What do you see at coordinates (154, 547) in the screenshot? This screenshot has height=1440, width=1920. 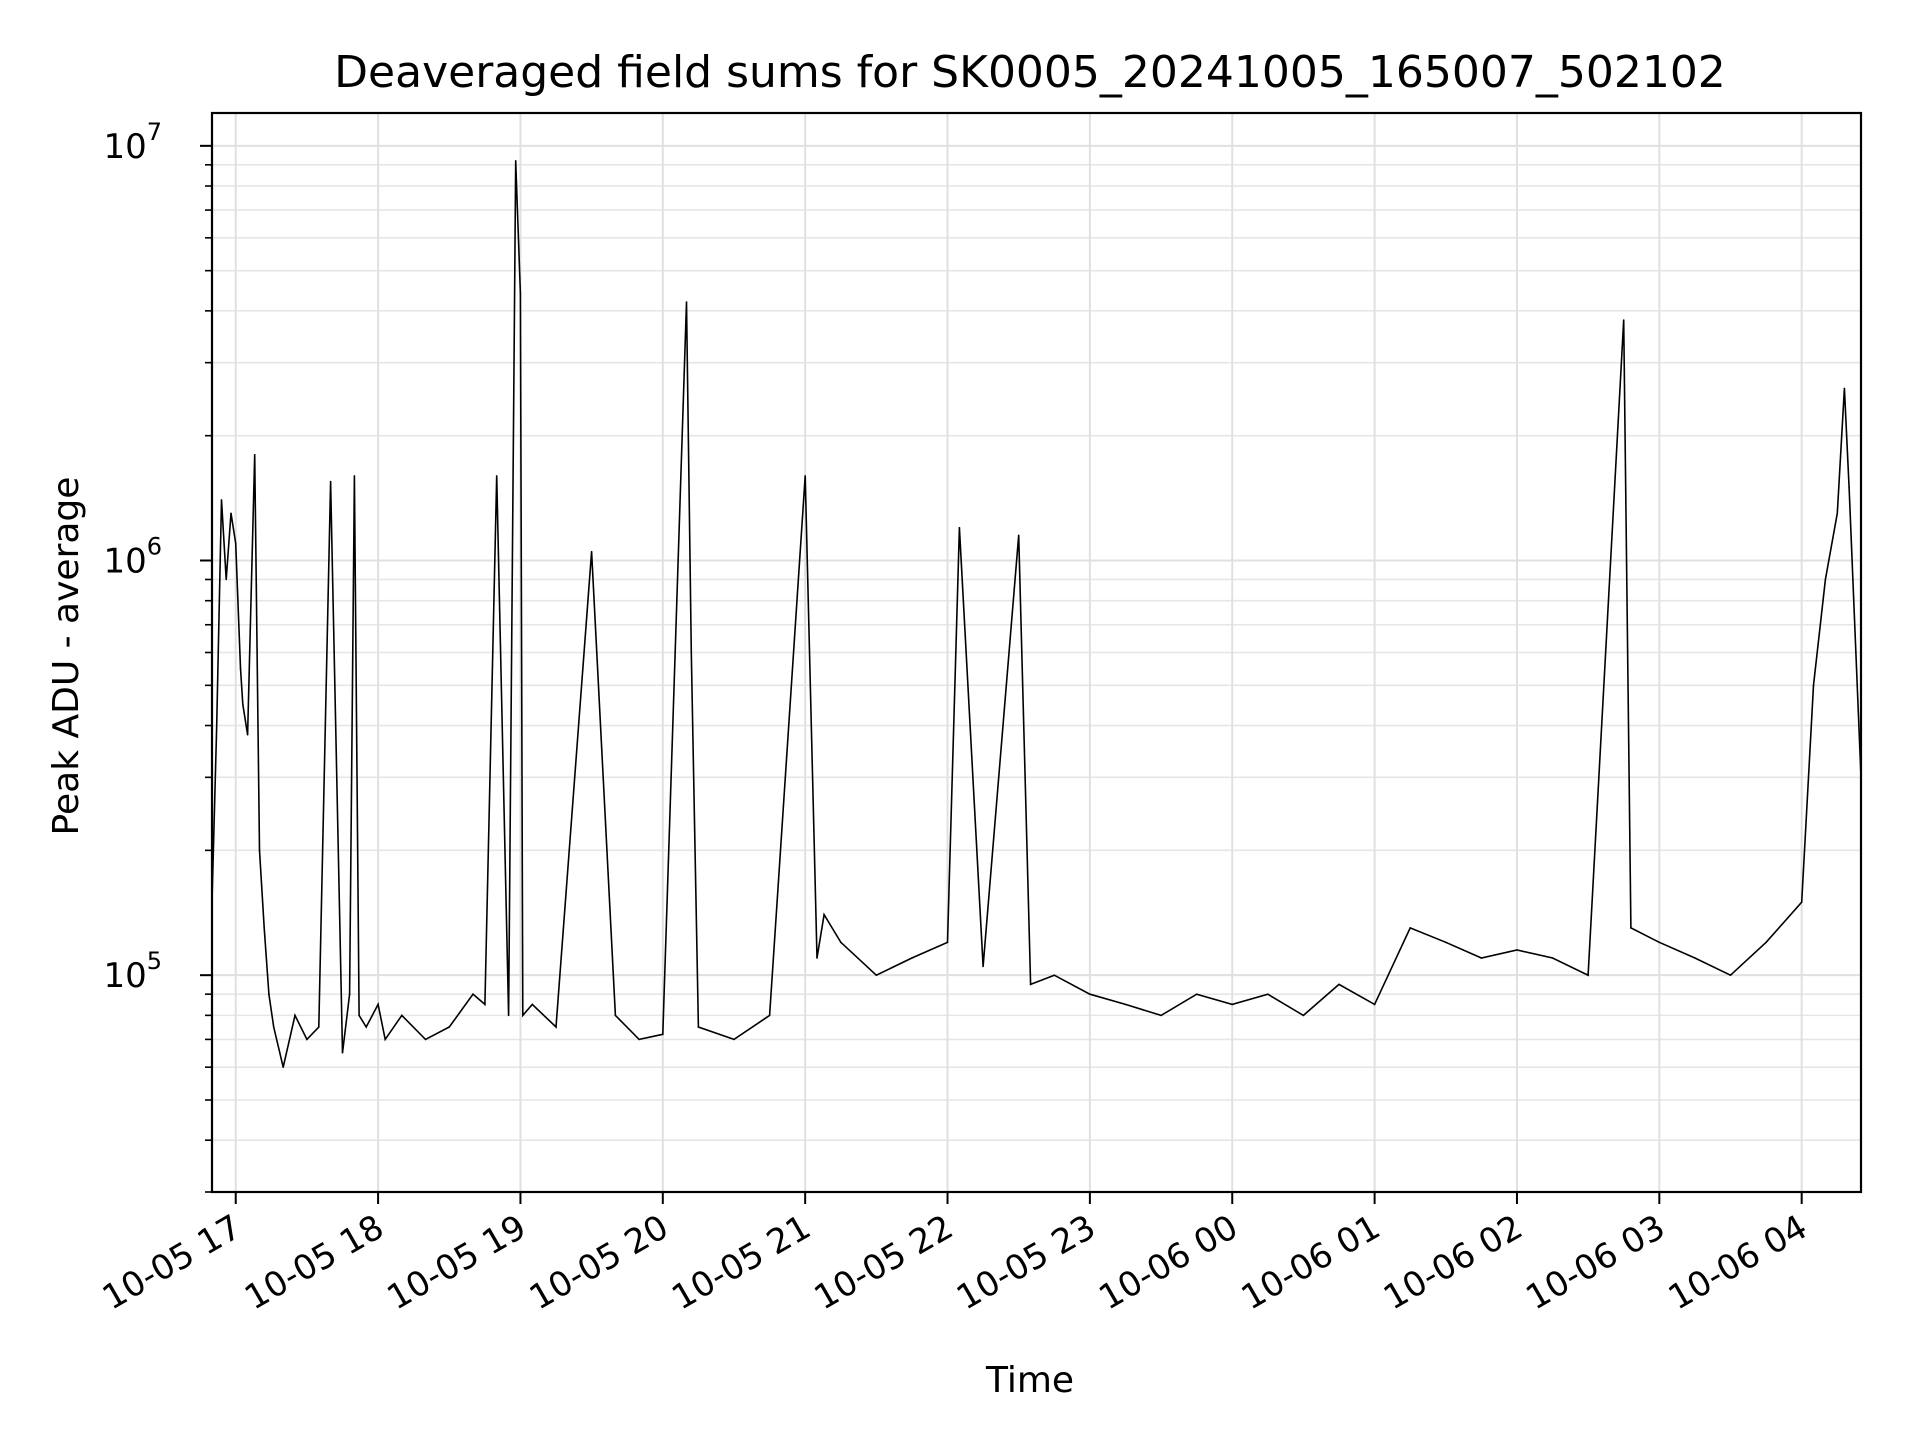 I see `y-tick-exponent: 6` at bounding box center [154, 547].